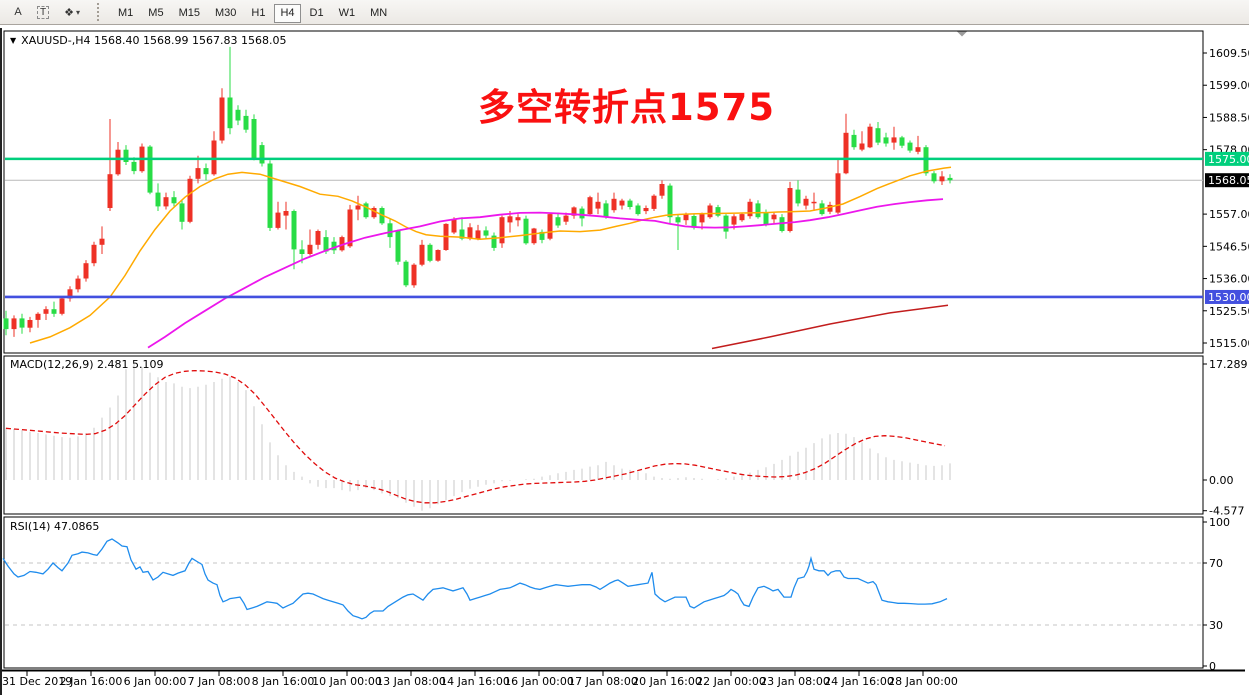 This screenshot has height=695, width=1249. Describe the element at coordinates (1229, 279) in the screenshot. I see `y-axis-label: 1536.00` at that location.